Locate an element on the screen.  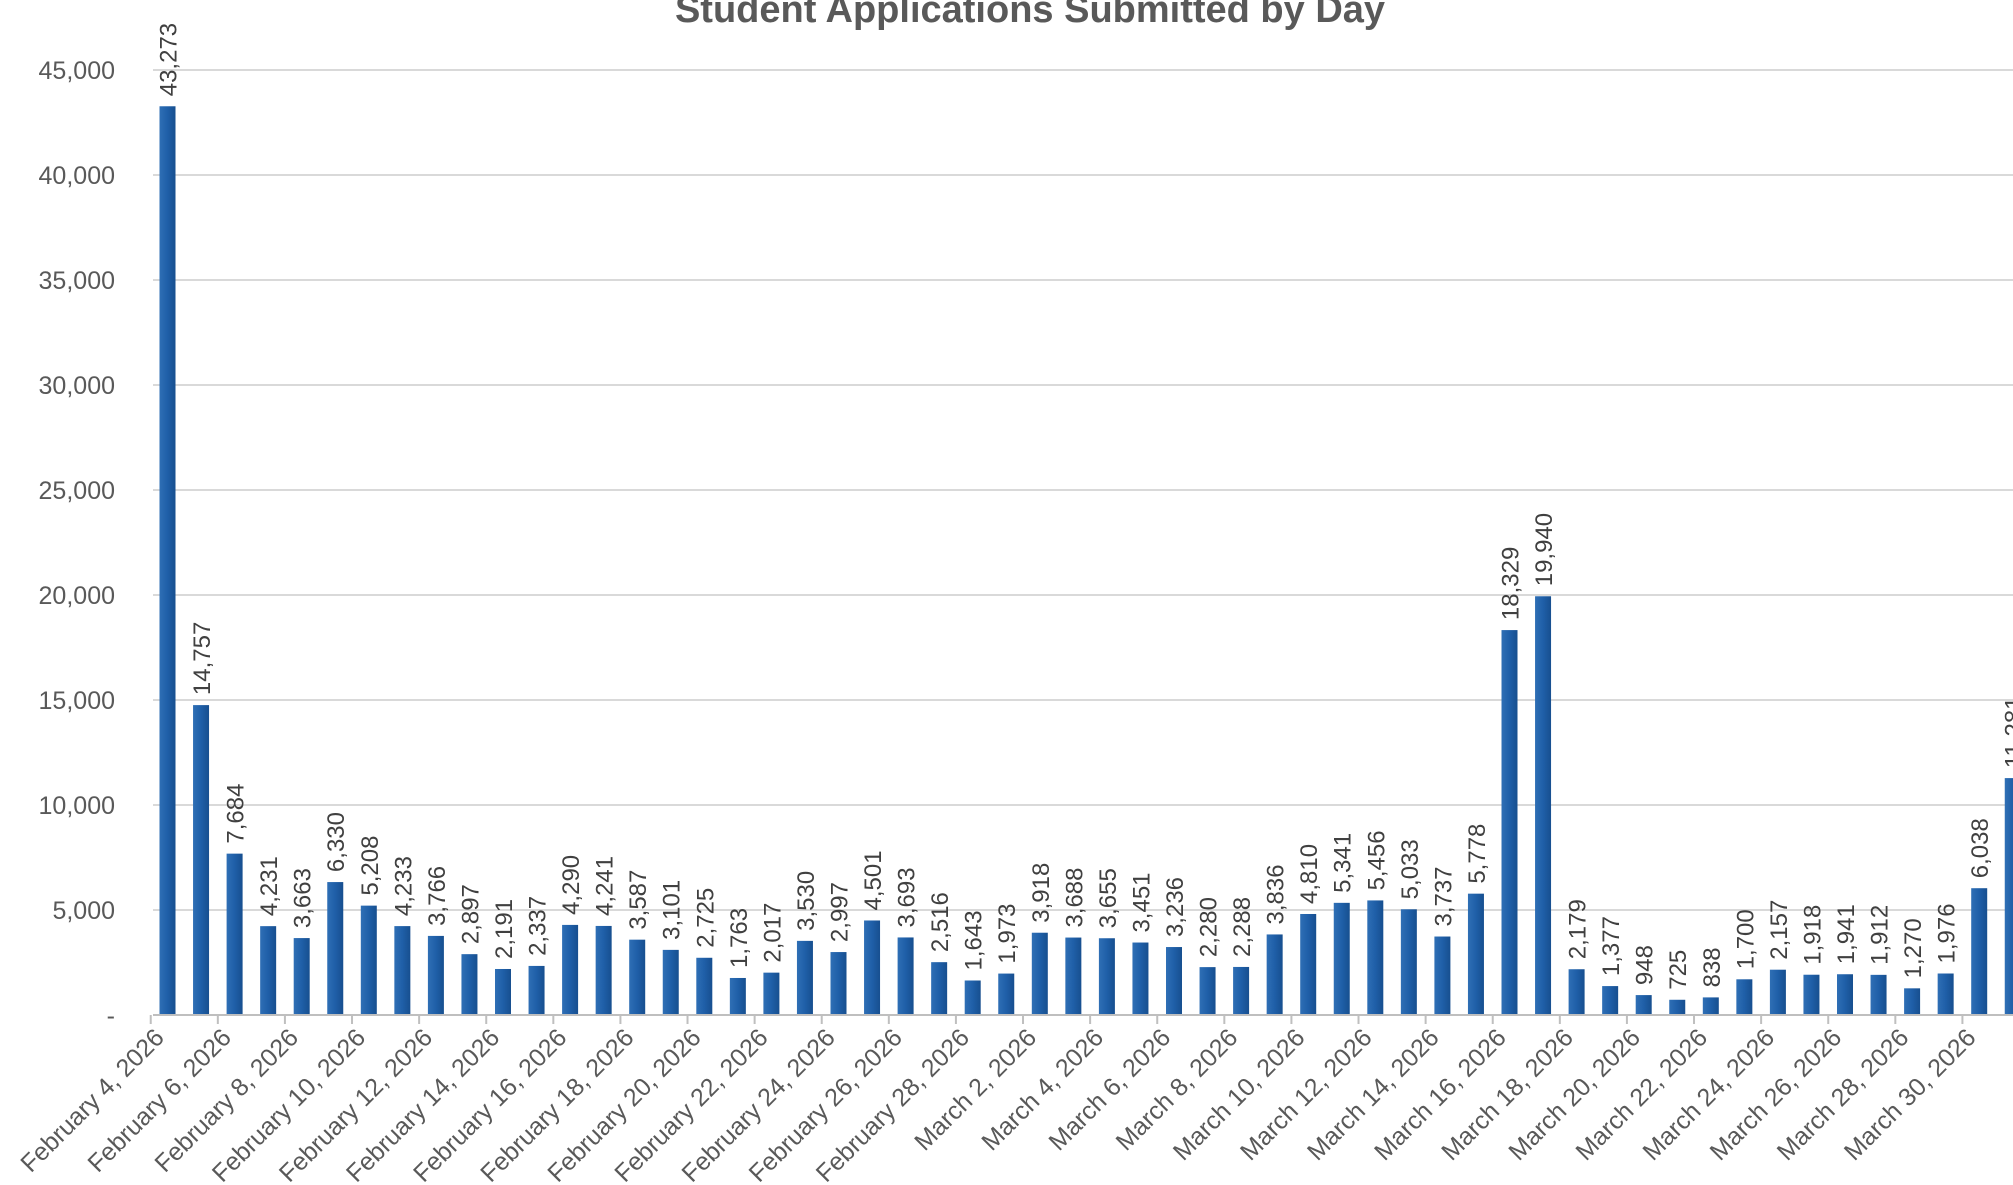
data-label: 1,973 is located at coordinates (1007, 934).